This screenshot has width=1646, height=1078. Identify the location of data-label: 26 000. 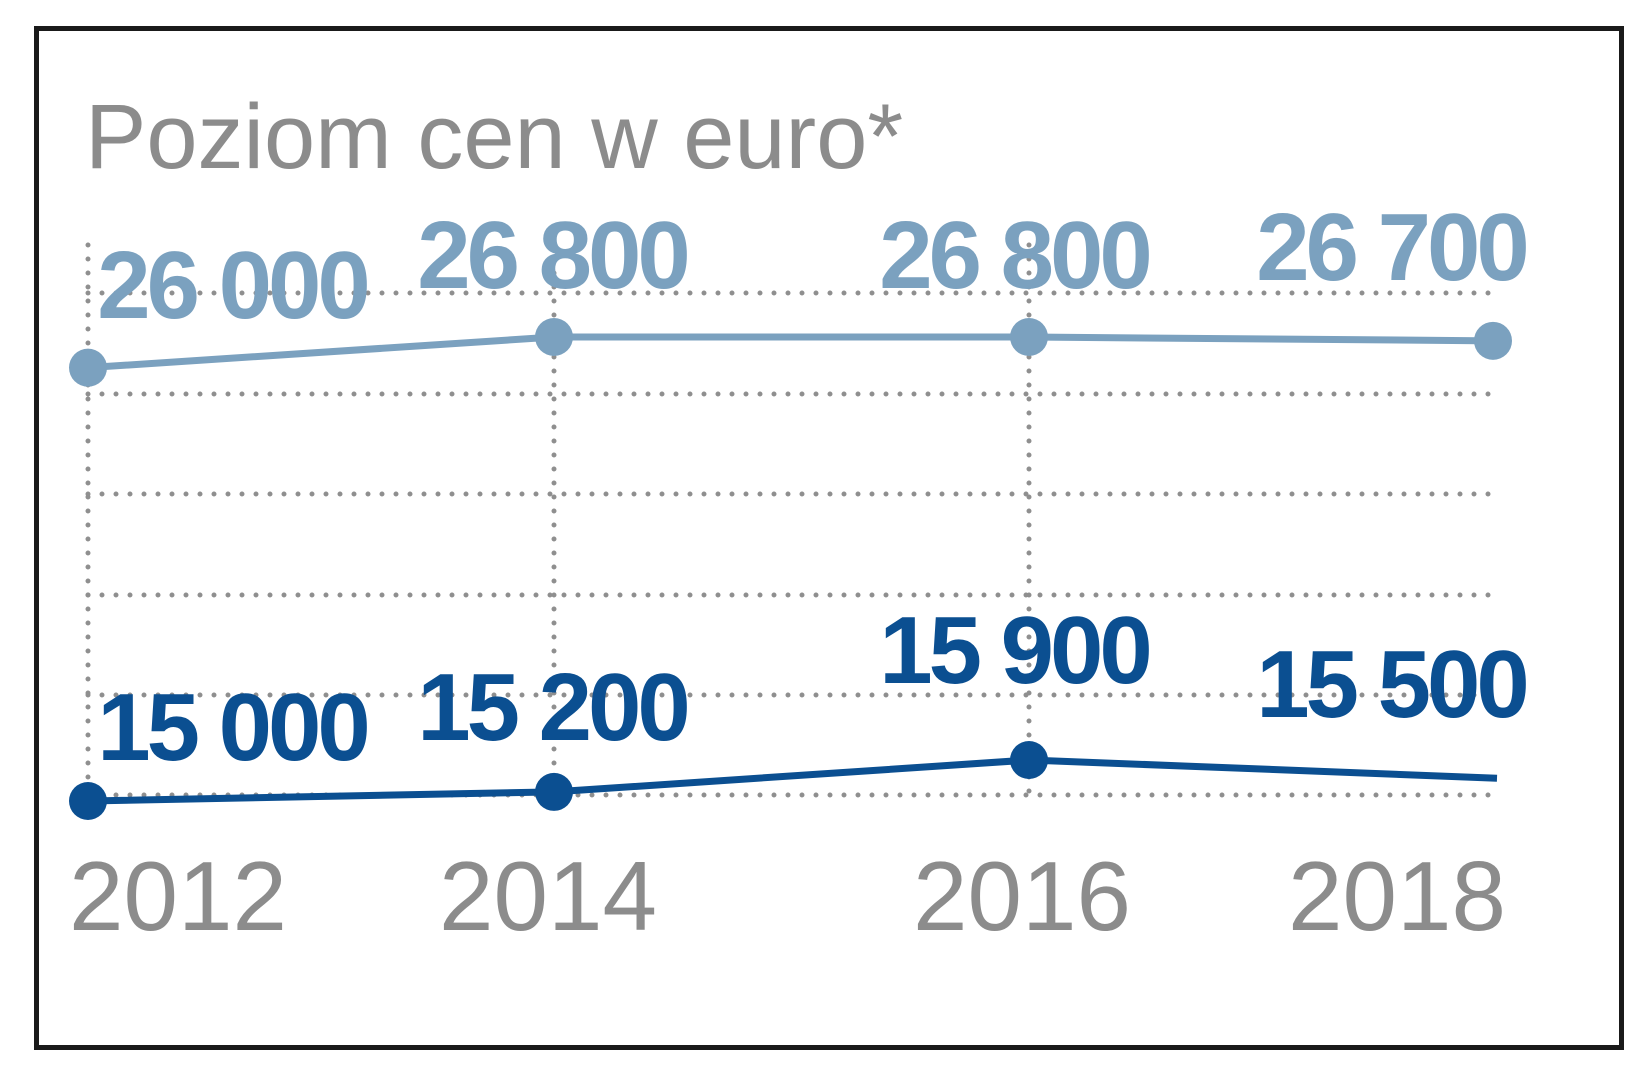
(232, 285).